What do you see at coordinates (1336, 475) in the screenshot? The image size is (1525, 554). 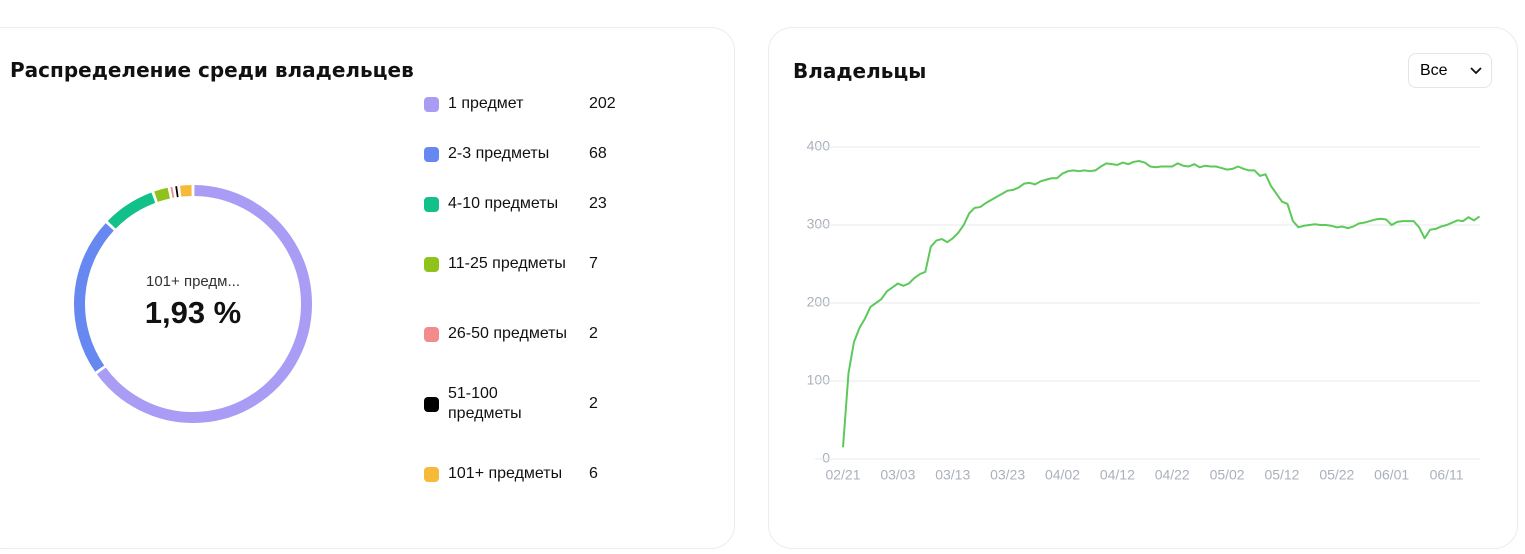 I see `x-tick-label: 05/22` at bounding box center [1336, 475].